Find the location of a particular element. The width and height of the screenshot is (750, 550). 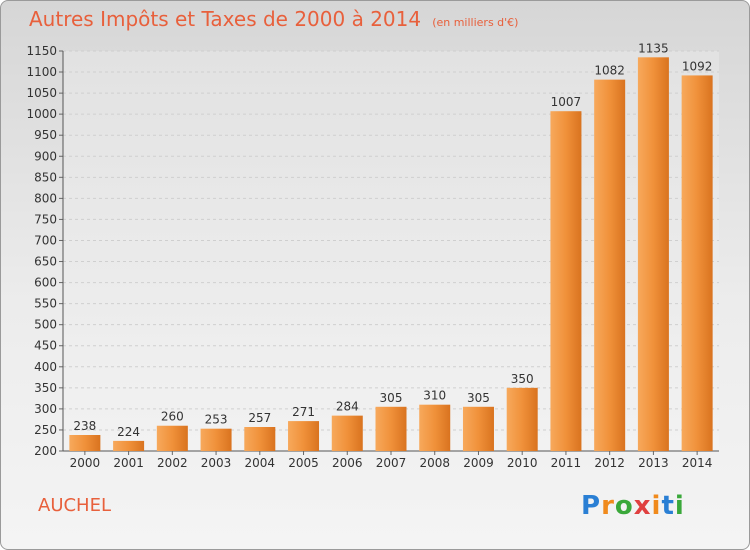

y-tick-label: 800 is located at coordinates (45, 198).